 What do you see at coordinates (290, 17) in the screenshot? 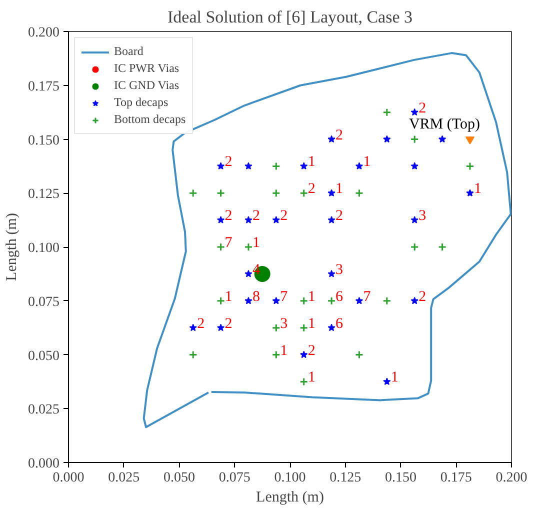
I see `chart-title: Ideal Solution of [6] Layout, Case 3` at bounding box center [290, 17].